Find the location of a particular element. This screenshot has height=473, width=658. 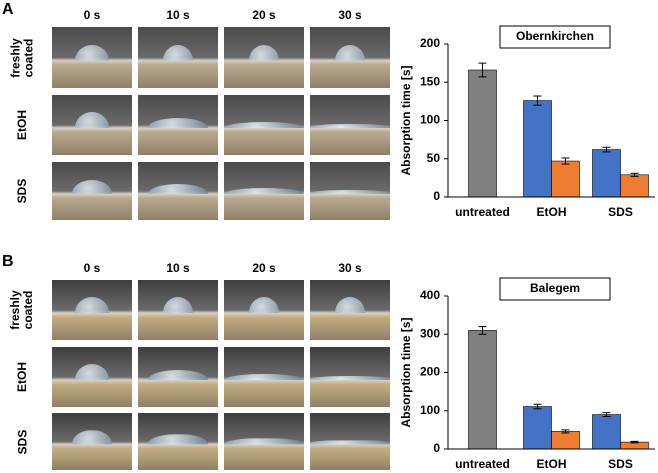

panel-label: B is located at coordinates (8, 261).